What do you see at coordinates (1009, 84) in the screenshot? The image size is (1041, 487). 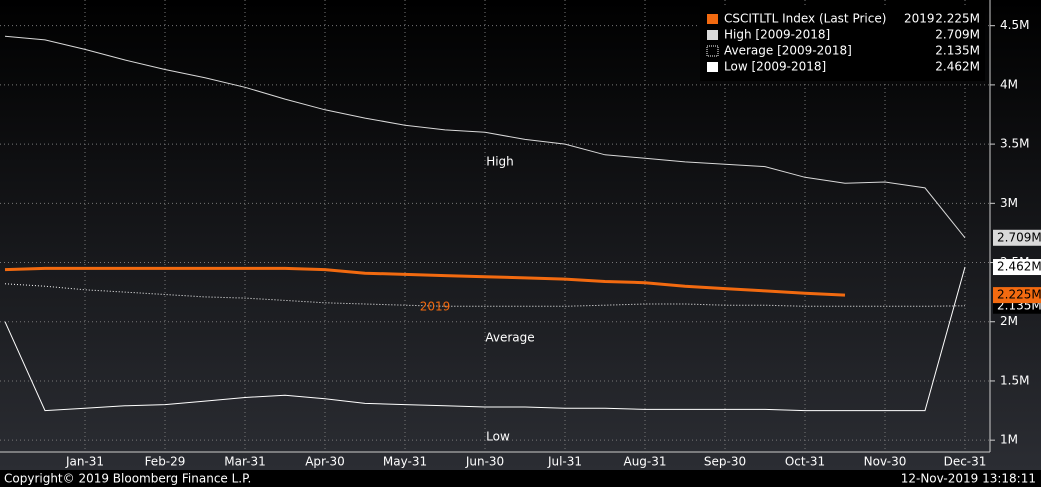 I see `y-tick-label: 4M` at bounding box center [1009, 84].